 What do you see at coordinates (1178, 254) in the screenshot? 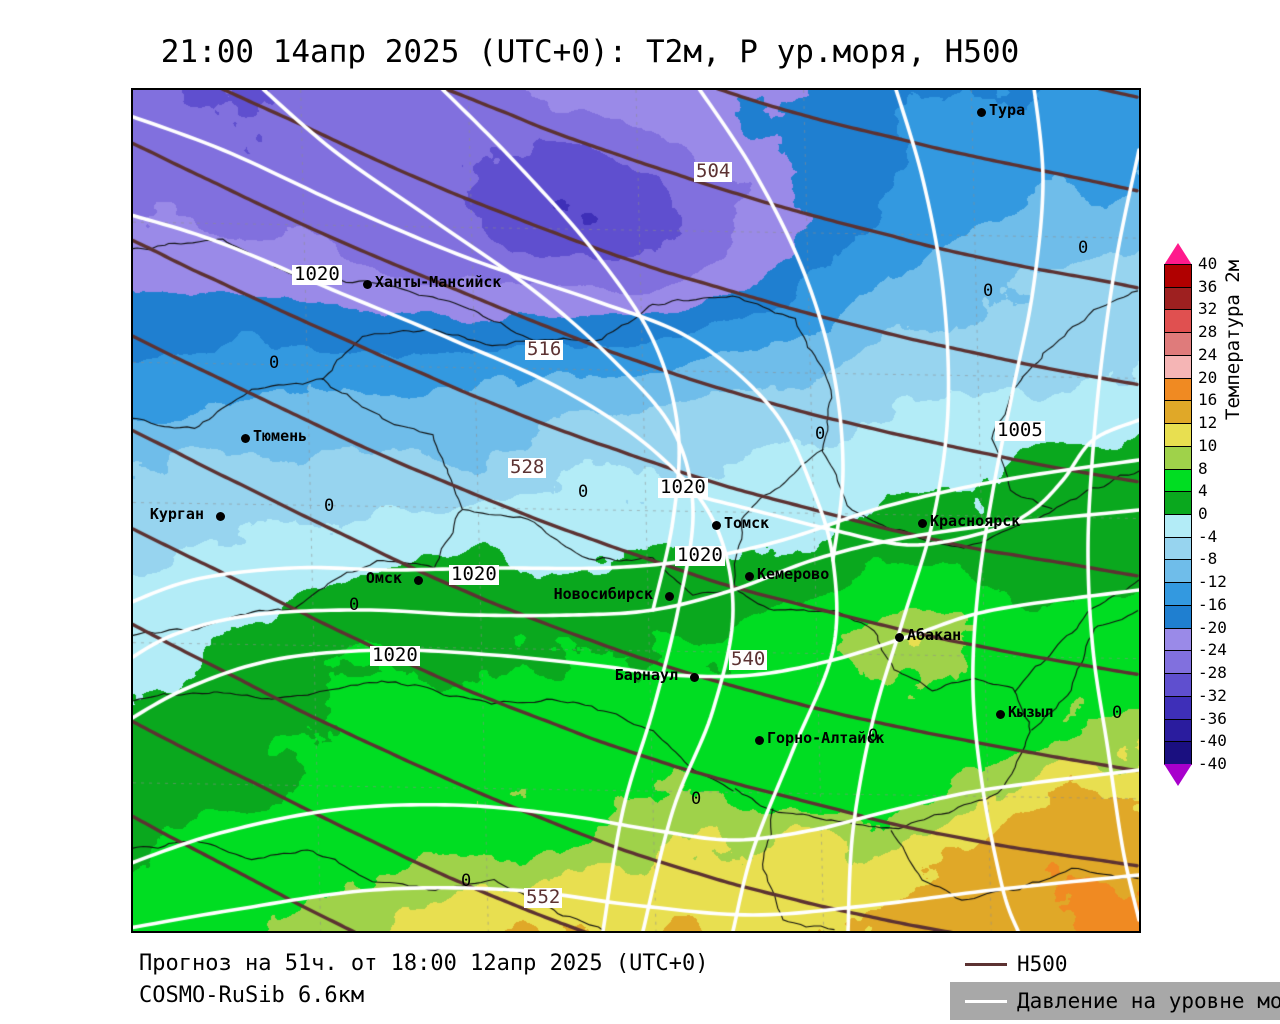
I see `colorbar-top-arrow` at bounding box center [1178, 254].